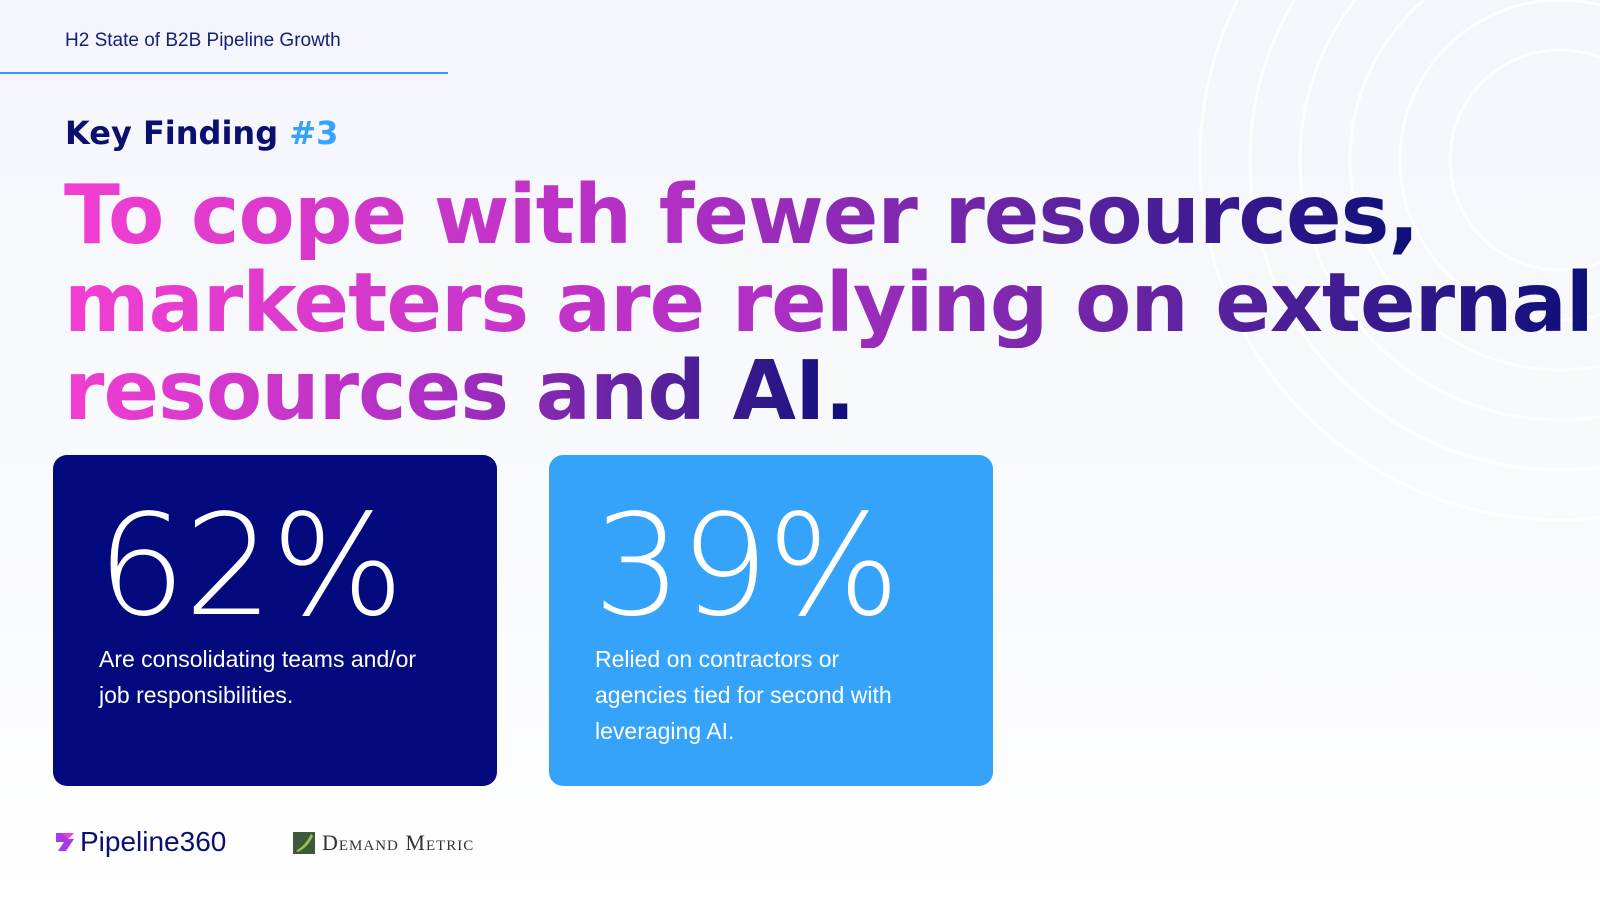  Describe the element at coordinates (224, 73) in the screenshot. I see `header-rule` at that location.